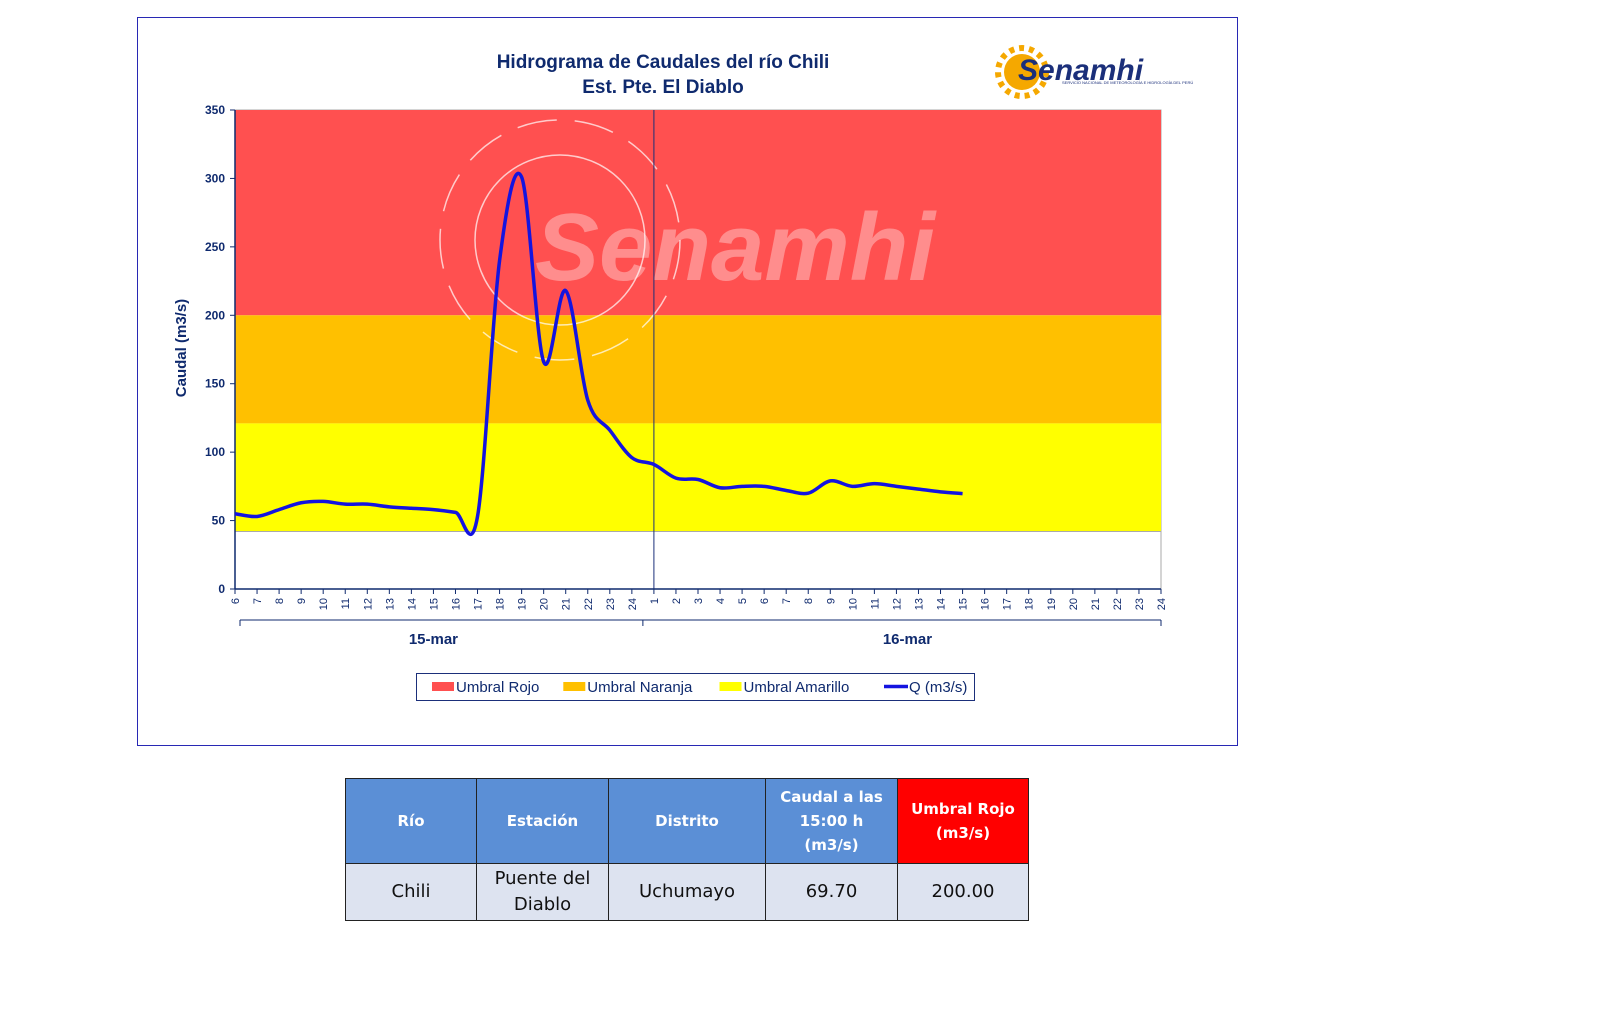  What do you see at coordinates (411, 892) in the screenshot?
I see `cell: Chili` at bounding box center [411, 892].